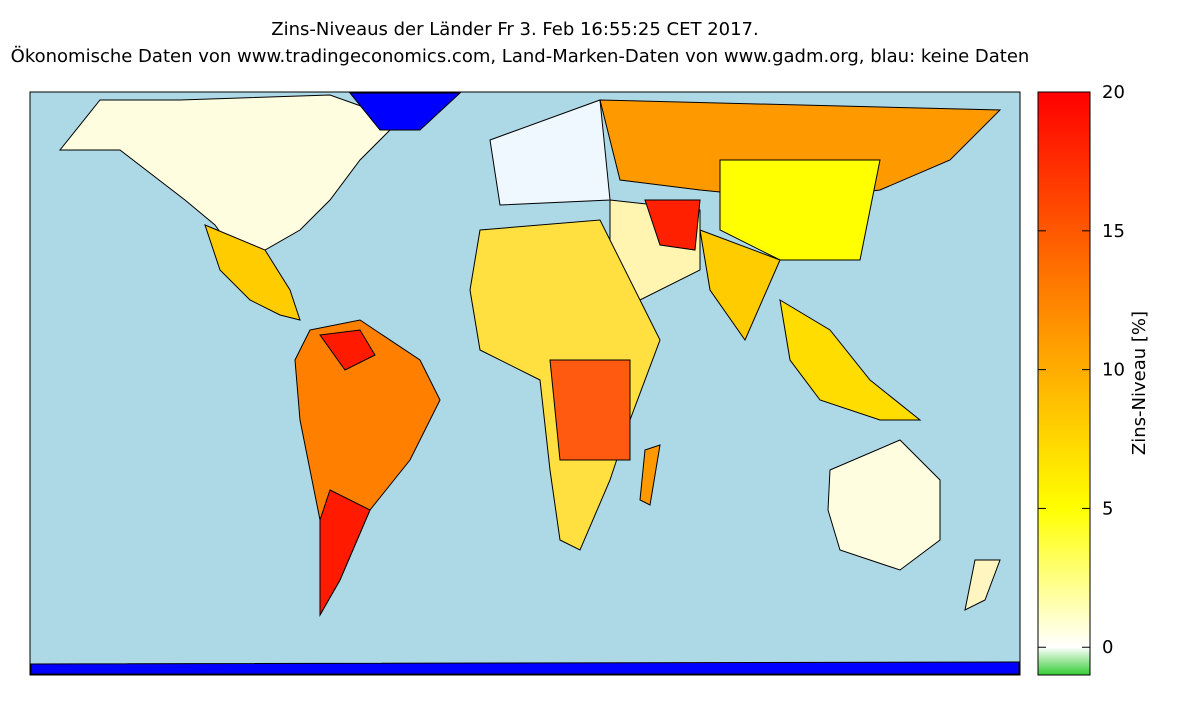 This screenshot has height=704, width=1200. What do you see at coordinates (1093, 379) in the screenshot?
I see `colorbar: Zins-Niveau [%] 0 5 10 15 20` at bounding box center [1093, 379].